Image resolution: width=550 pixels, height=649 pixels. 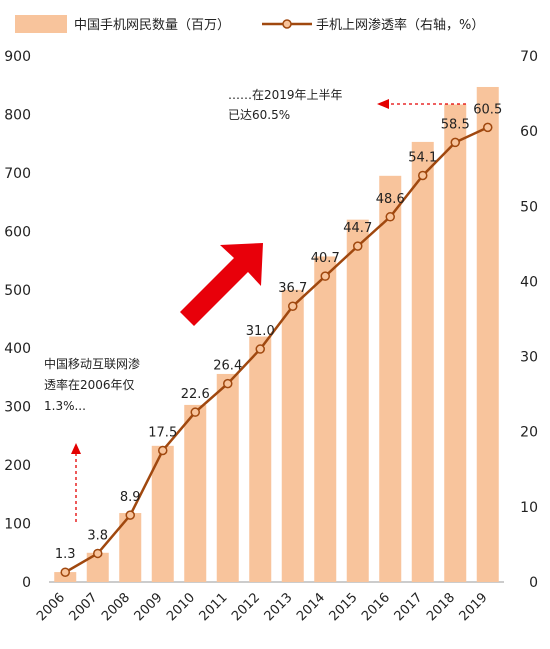 I want to click on data-label: 54.1, so click(x=422, y=157).